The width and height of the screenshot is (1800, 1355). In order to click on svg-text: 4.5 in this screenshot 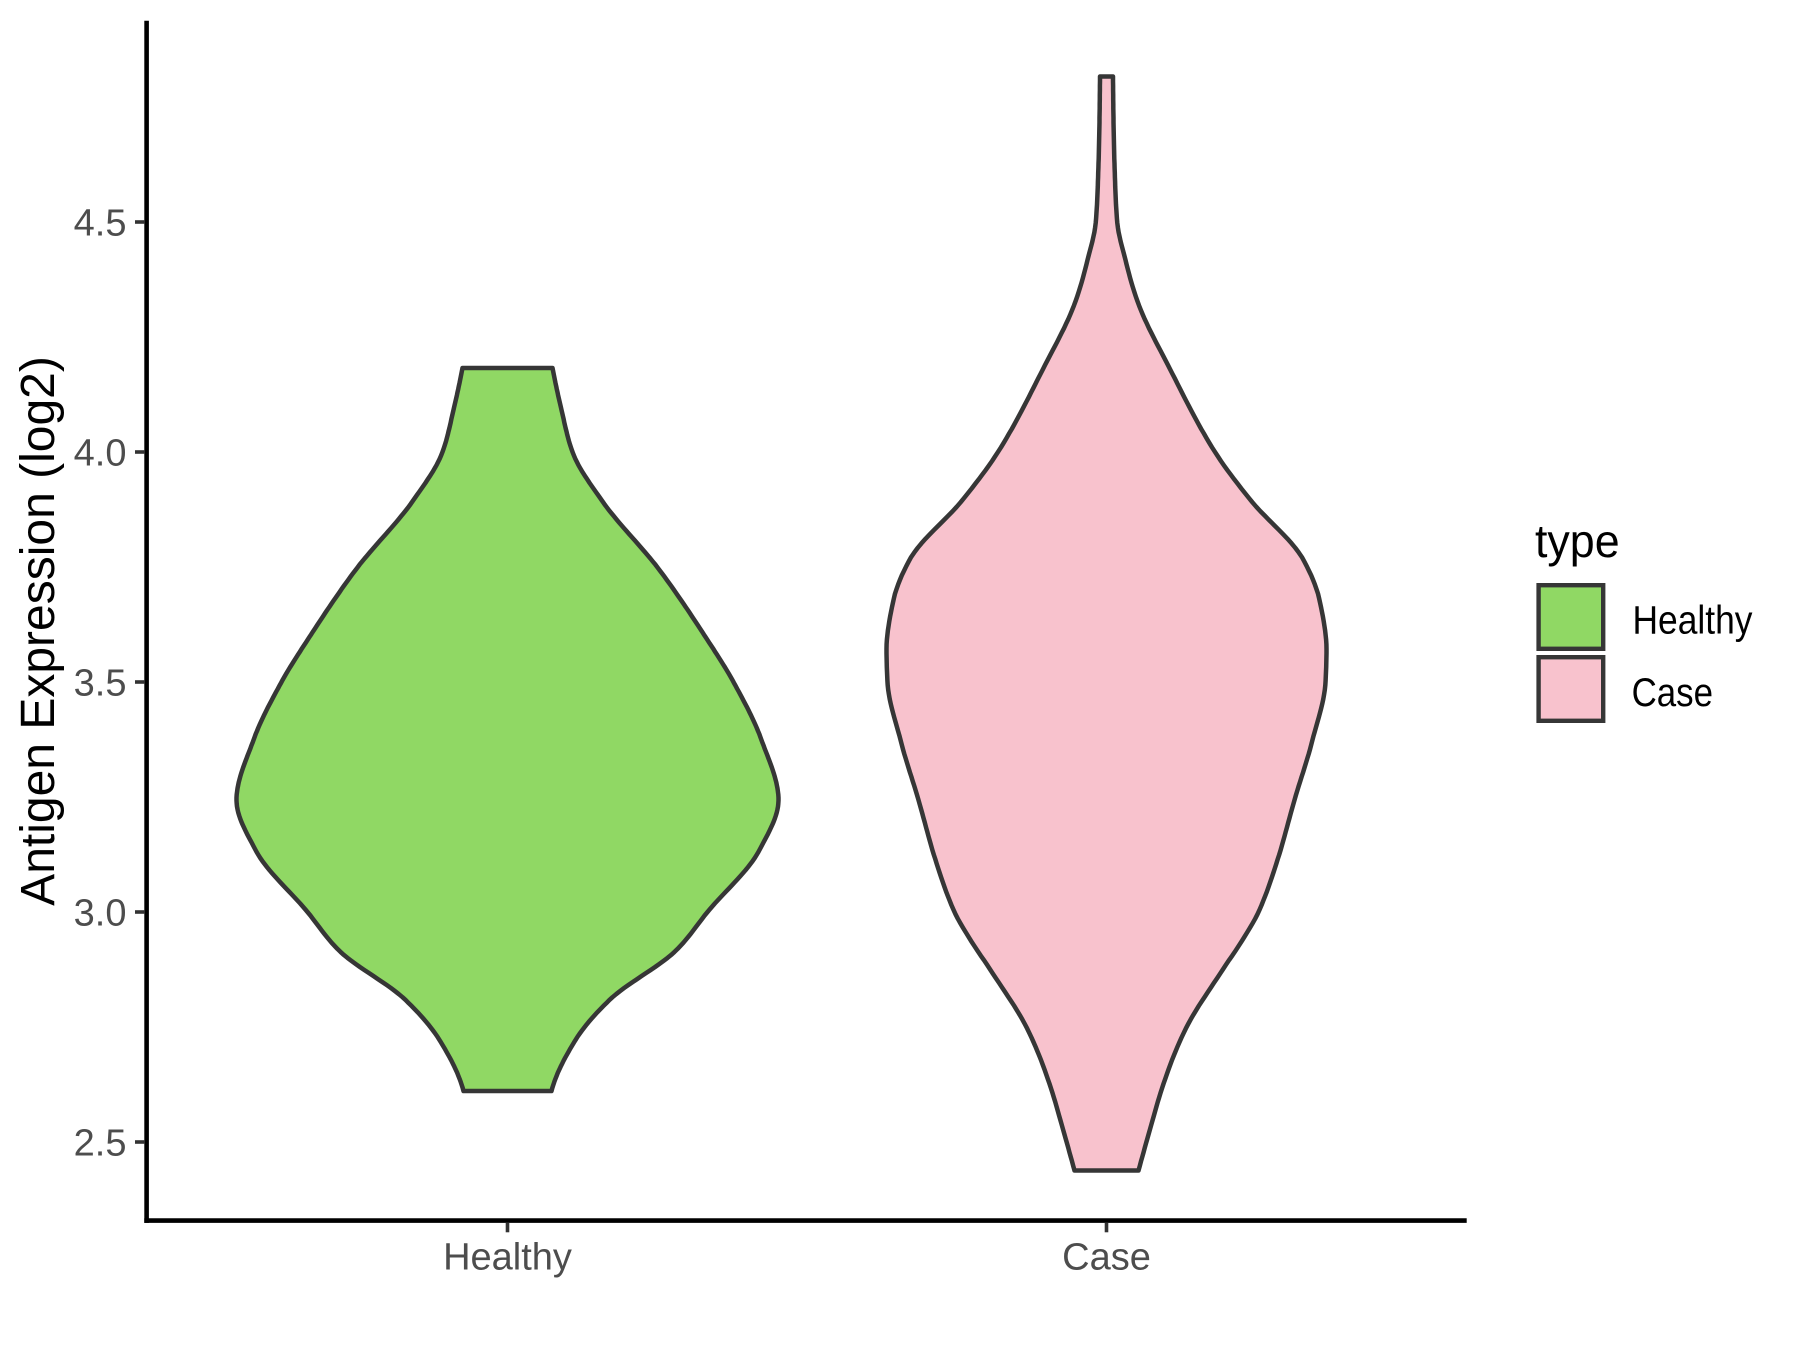, I will do `click(100, 224)`.